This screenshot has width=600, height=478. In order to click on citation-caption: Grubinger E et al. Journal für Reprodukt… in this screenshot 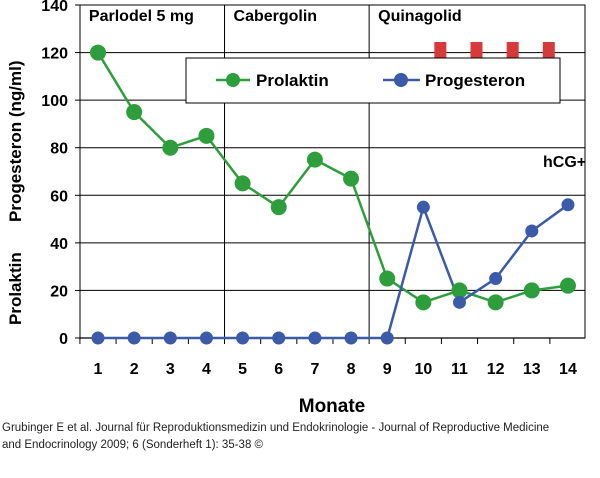, I will do `click(300, 437)`.